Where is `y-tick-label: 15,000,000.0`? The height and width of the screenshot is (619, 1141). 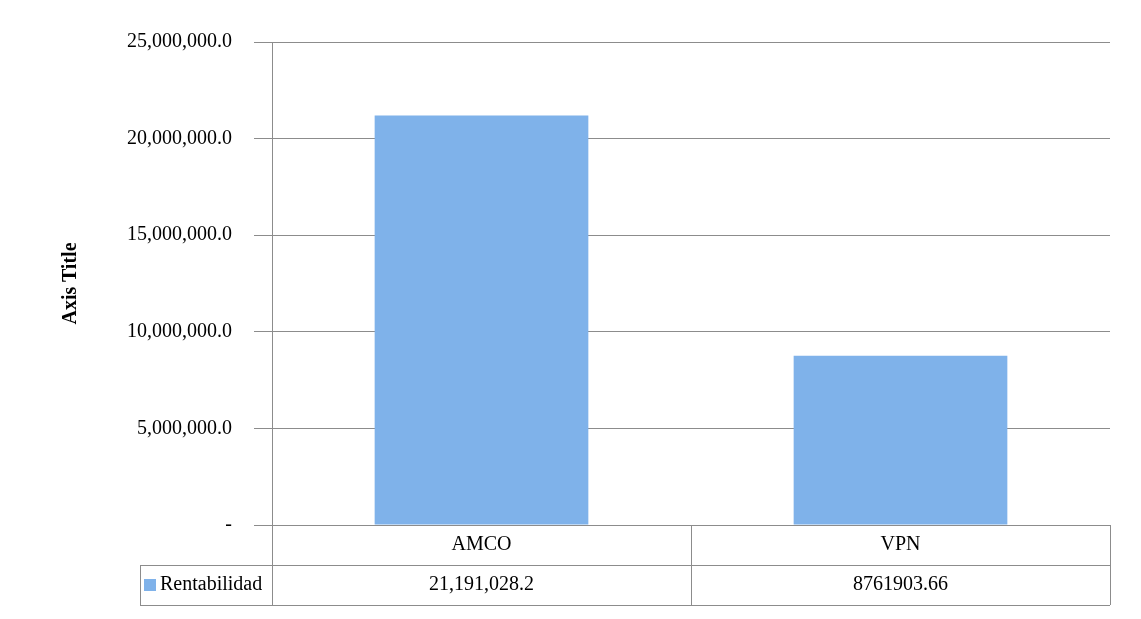 y-tick-label: 15,000,000.0 is located at coordinates (179, 233).